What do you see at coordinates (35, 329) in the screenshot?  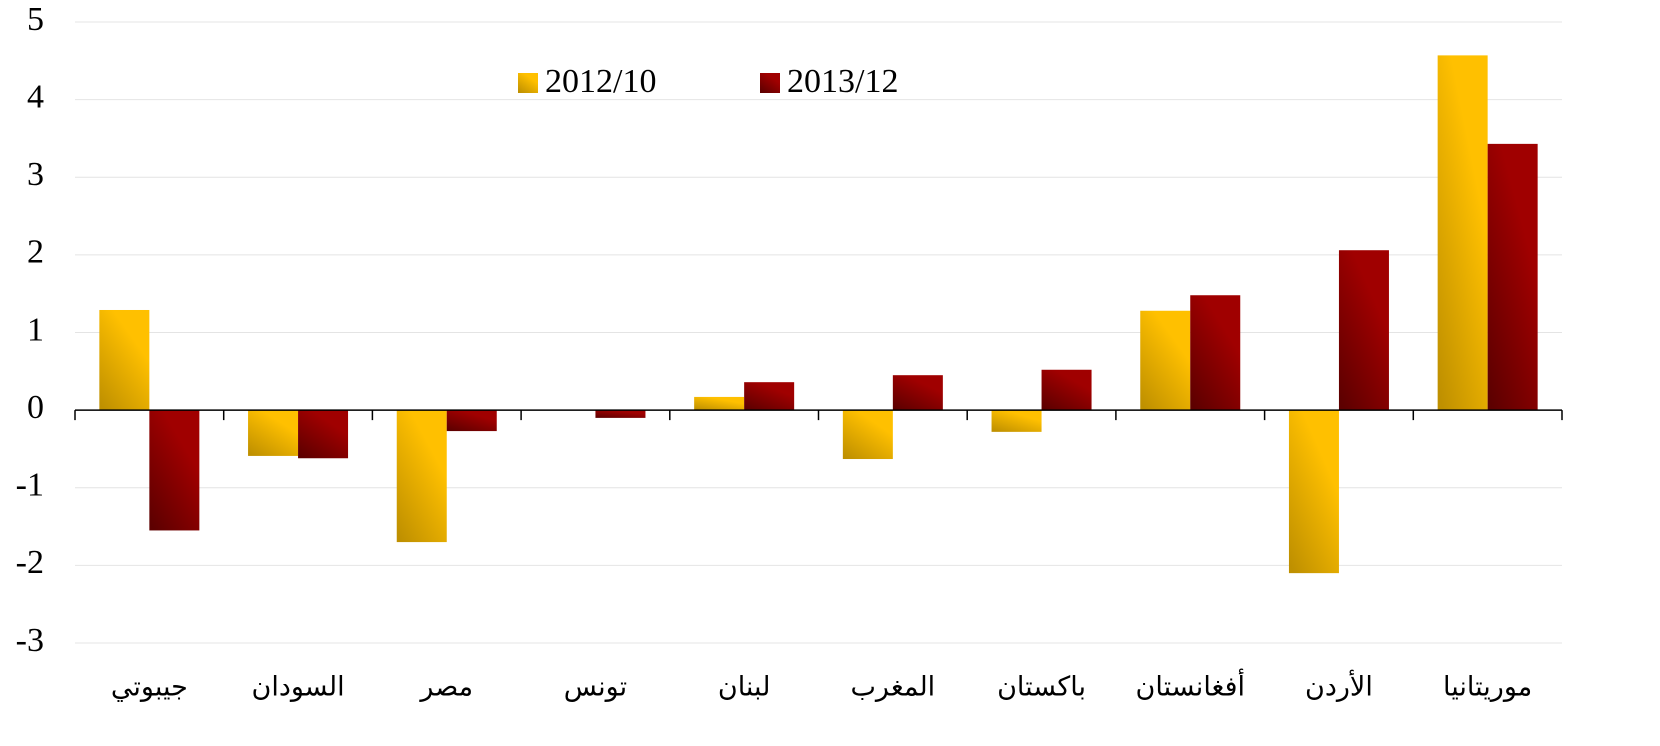 I see `y-tick-label: 1` at bounding box center [35, 329].